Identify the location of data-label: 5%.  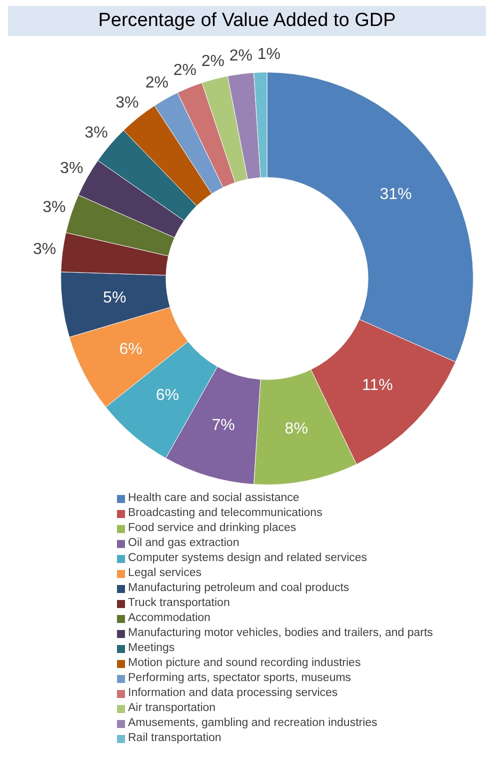
(114, 298).